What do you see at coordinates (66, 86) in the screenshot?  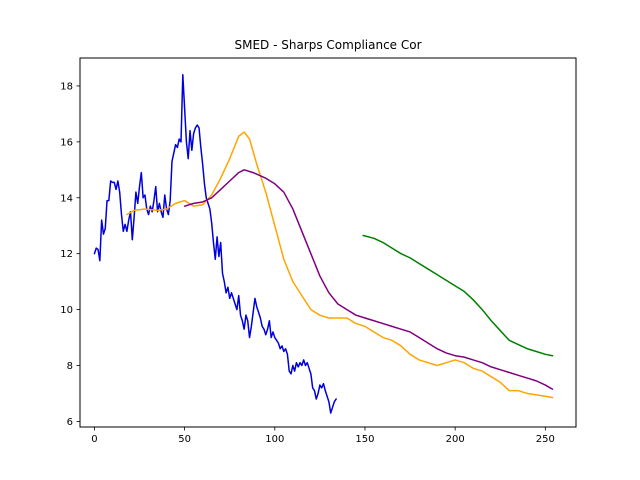 I see `y-tick-label: 18` at bounding box center [66, 86].